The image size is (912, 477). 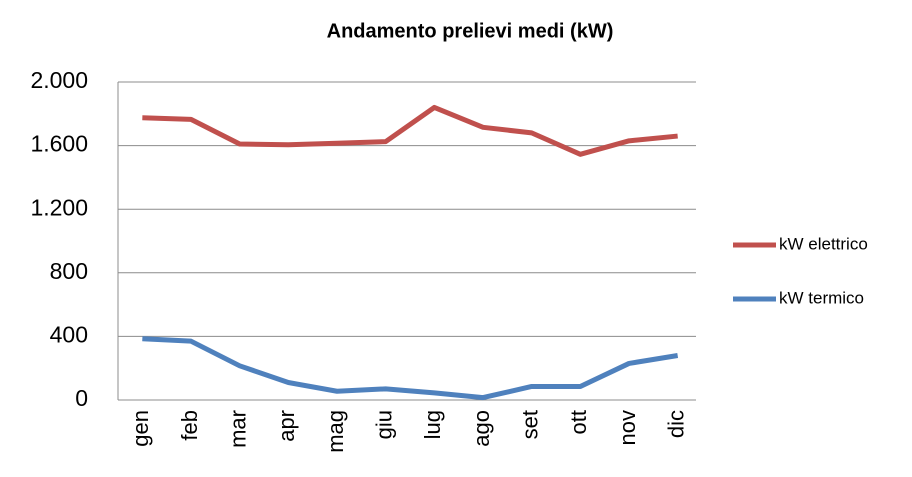 I want to click on x-tick-label: nov, so click(x=627, y=427).